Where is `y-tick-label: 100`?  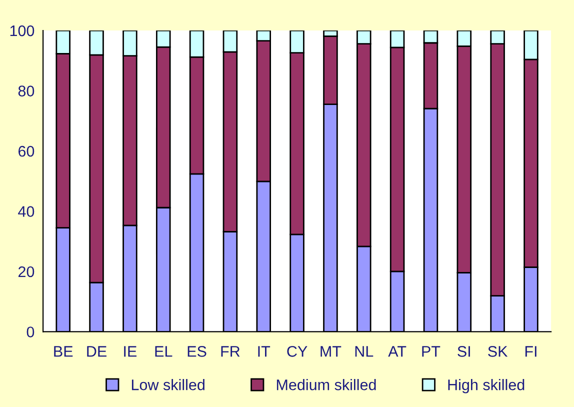 y-tick-label: 100 is located at coordinates (22, 30).